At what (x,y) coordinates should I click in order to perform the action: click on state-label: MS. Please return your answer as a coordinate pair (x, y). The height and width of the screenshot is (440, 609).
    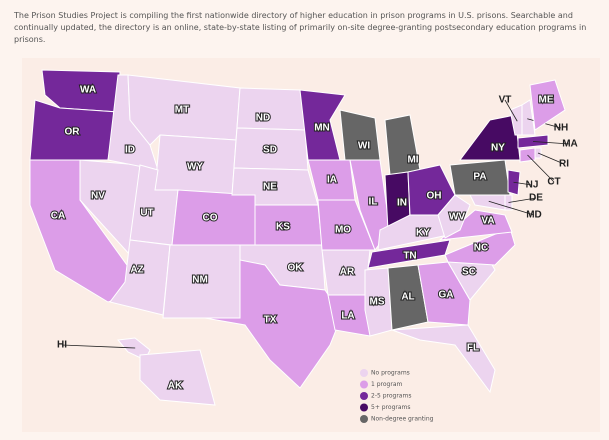
    Looking at the image, I should click on (377, 302).